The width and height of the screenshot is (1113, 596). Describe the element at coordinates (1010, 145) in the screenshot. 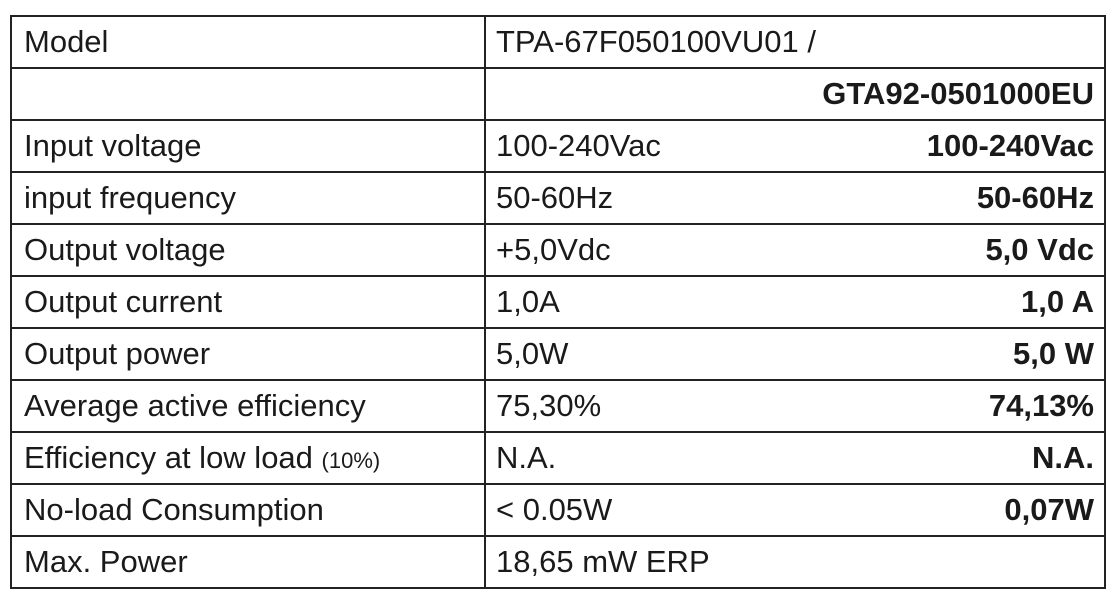

I see `value-b: 100-240Vac` at that location.